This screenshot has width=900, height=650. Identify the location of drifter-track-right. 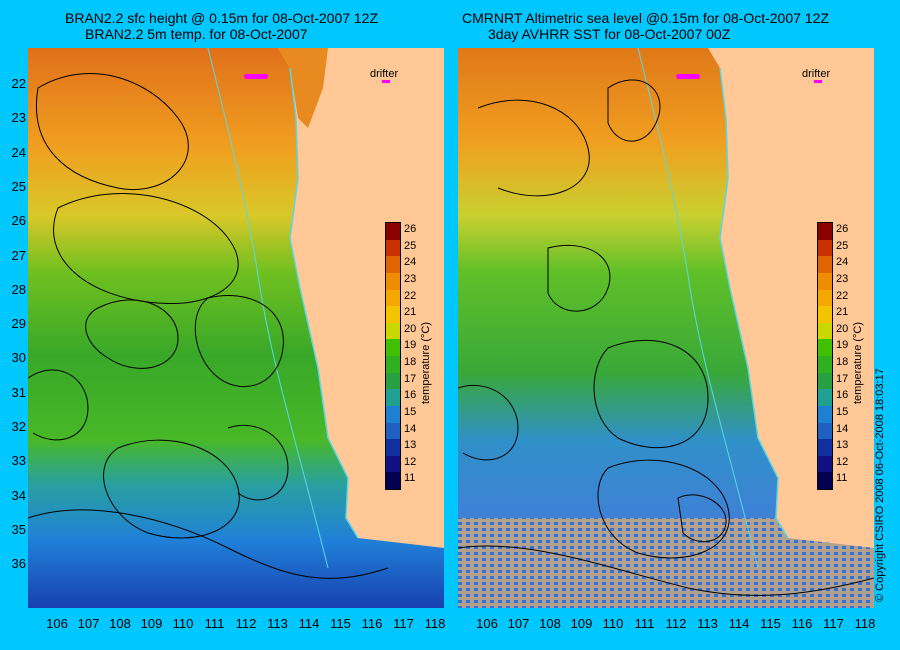
(688, 76).